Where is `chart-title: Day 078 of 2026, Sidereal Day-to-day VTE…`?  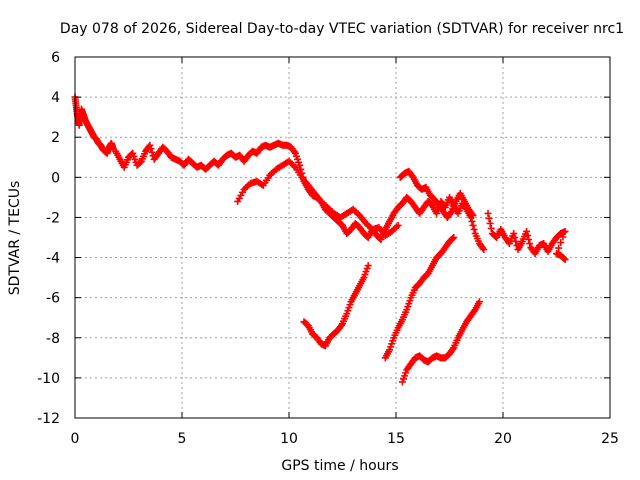
chart-title: Day 078 of 2026, Sidereal Day-to-day VTE… is located at coordinates (342, 29).